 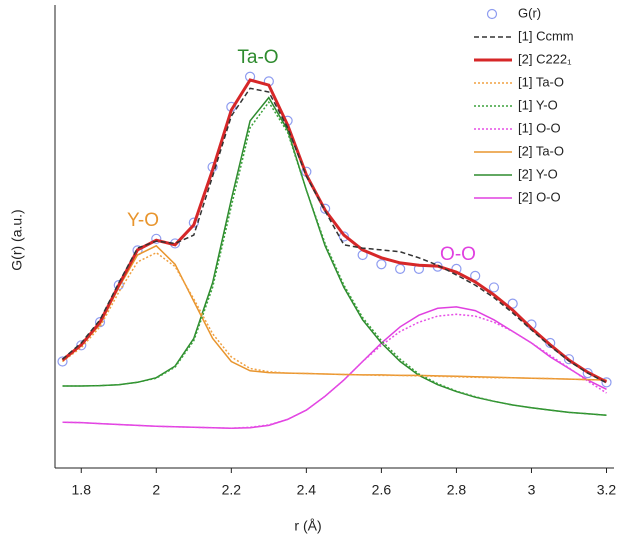 I want to click on legend-label: [1] Y-O, so click(x=538, y=104).